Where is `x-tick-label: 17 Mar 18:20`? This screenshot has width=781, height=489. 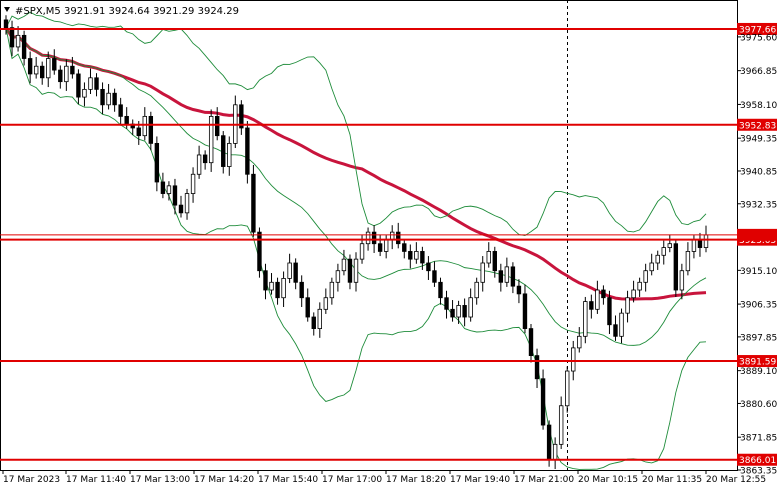 x-tick-label: 17 Mar 18:20 is located at coordinates (416, 480).